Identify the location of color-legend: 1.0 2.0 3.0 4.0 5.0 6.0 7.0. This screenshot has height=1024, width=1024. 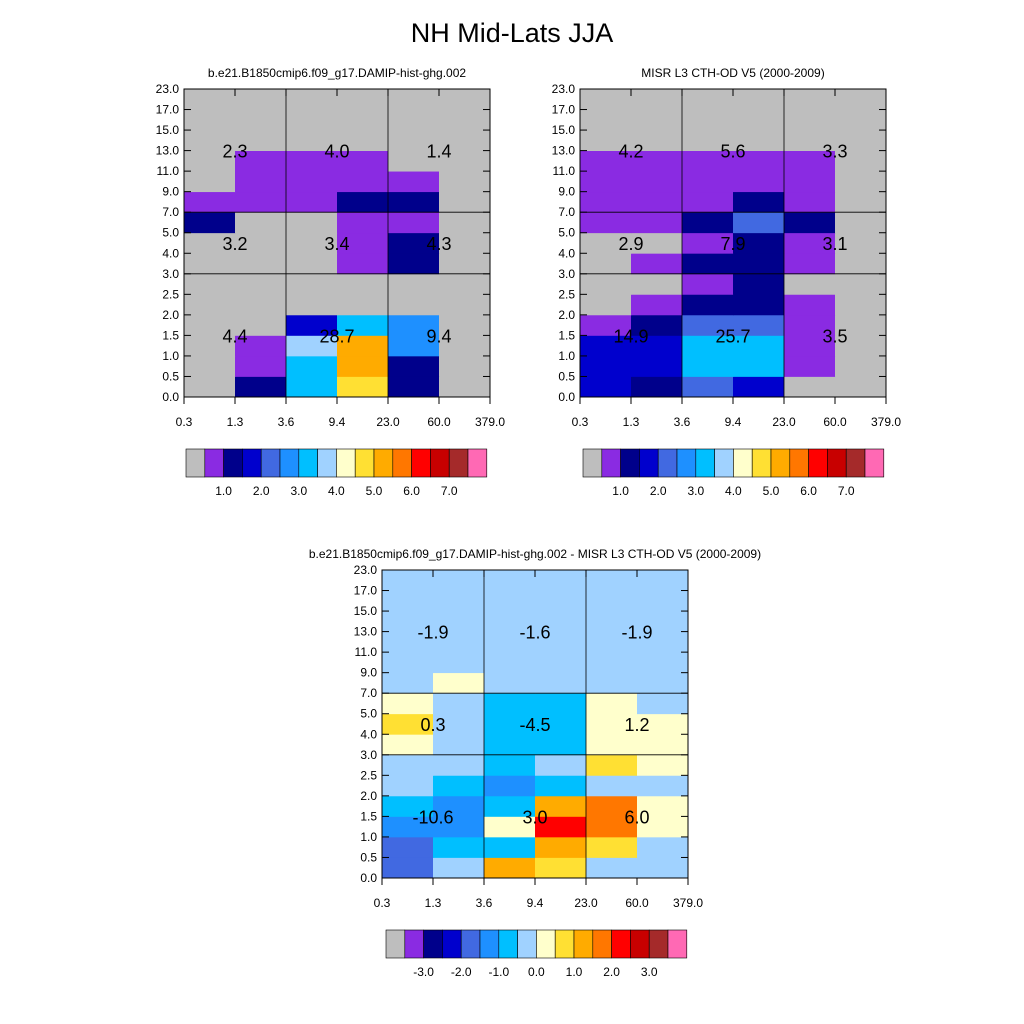
(733, 473).